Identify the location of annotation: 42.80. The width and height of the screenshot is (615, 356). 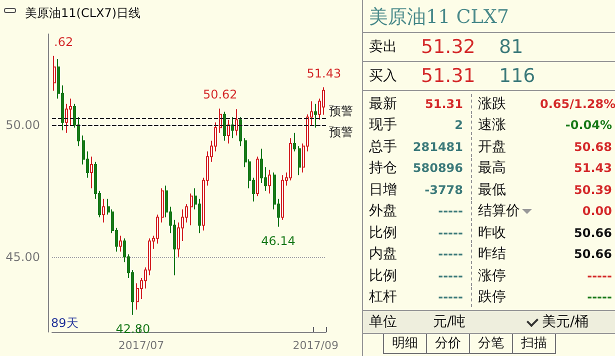
(133, 329).